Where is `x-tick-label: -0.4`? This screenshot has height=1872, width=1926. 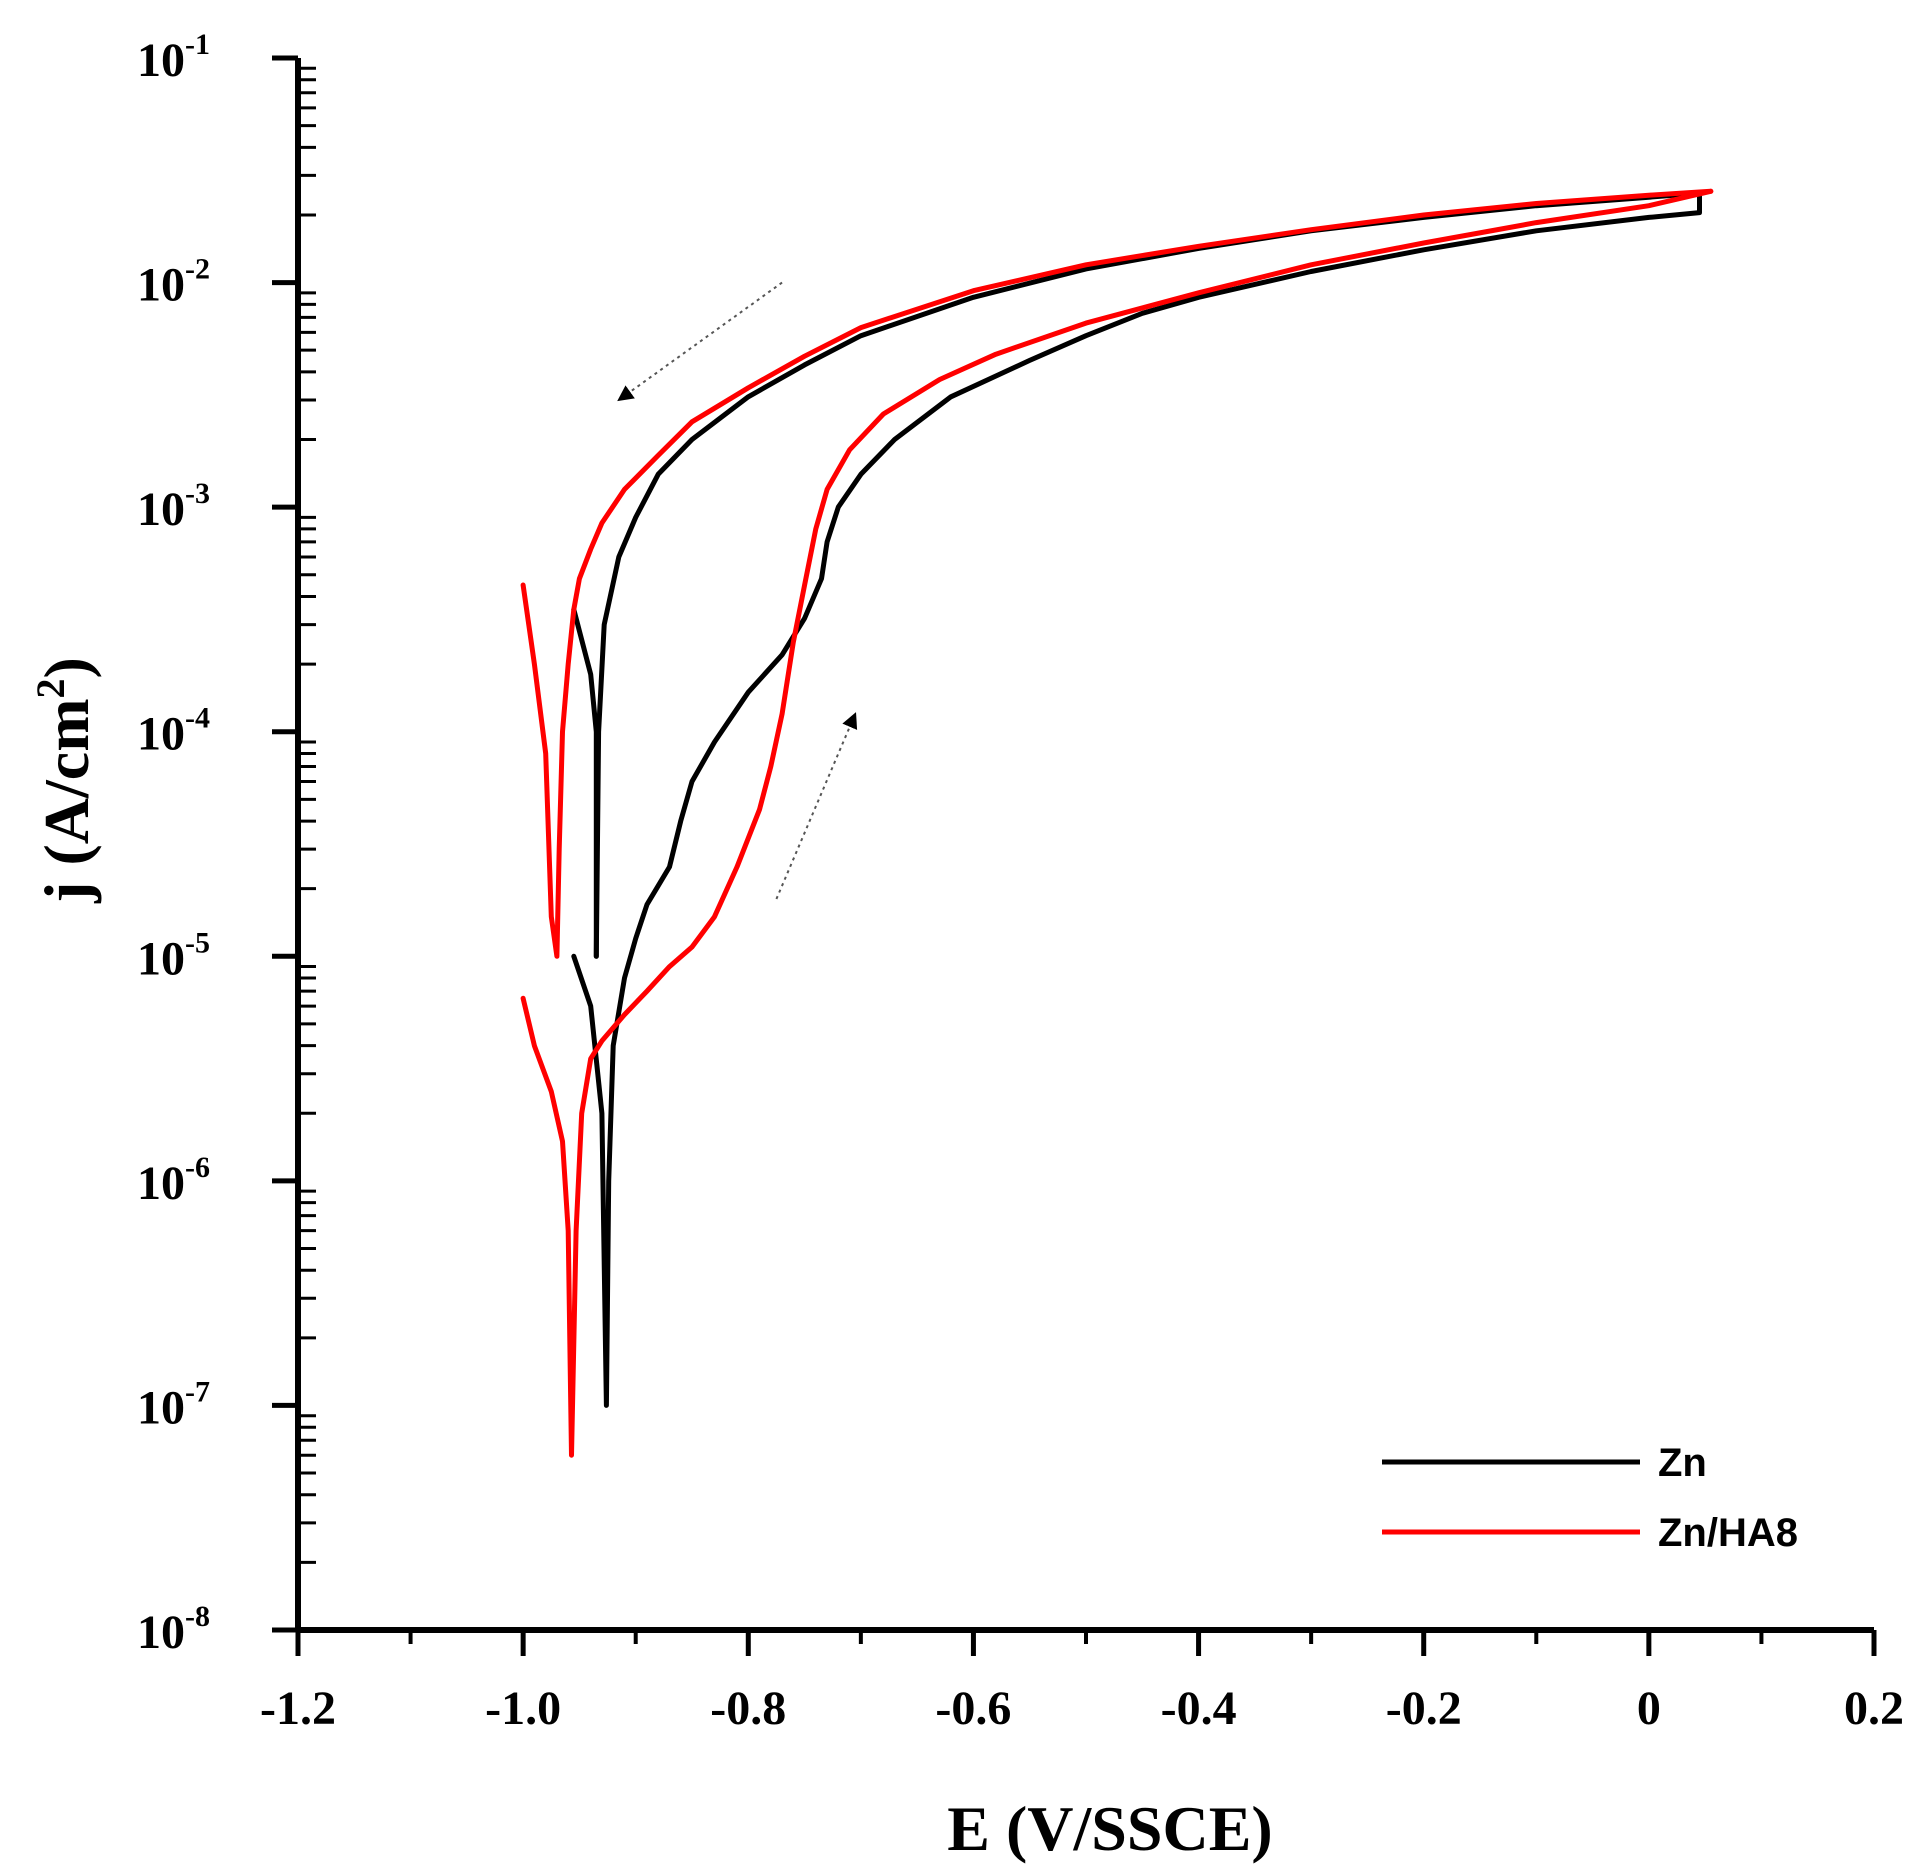
x-tick-label: -0.4 is located at coordinates (1199, 1708).